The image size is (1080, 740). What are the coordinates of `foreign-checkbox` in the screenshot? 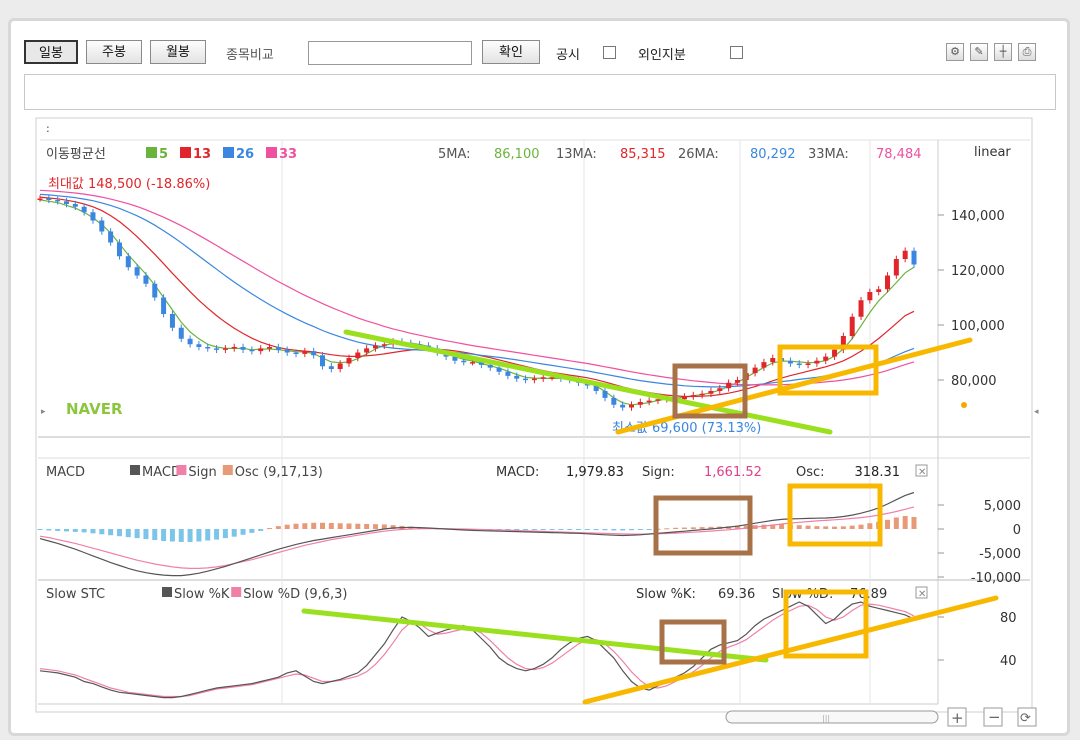 It's located at (736, 52).